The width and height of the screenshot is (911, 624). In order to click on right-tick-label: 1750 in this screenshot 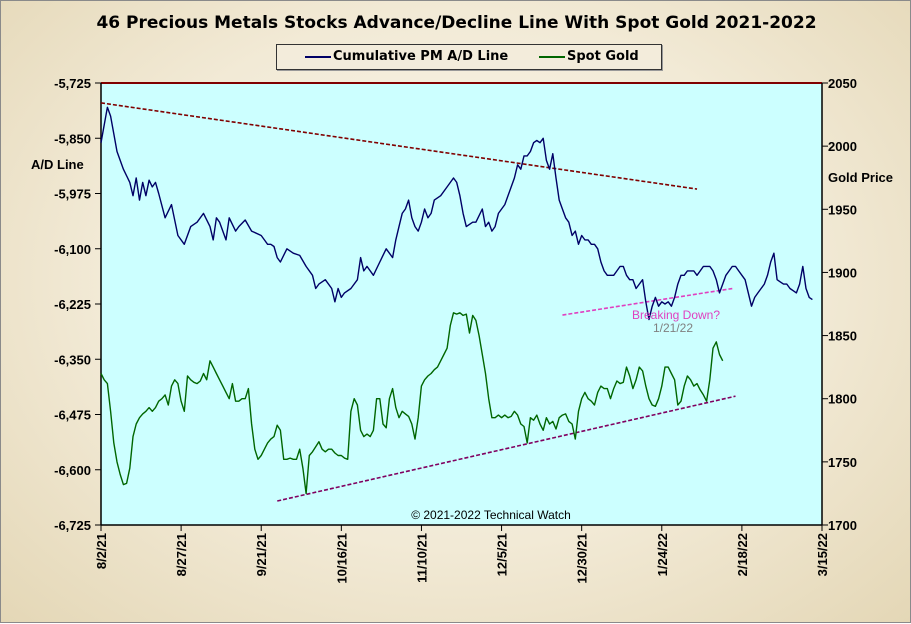, I will do `click(842, 462)`.